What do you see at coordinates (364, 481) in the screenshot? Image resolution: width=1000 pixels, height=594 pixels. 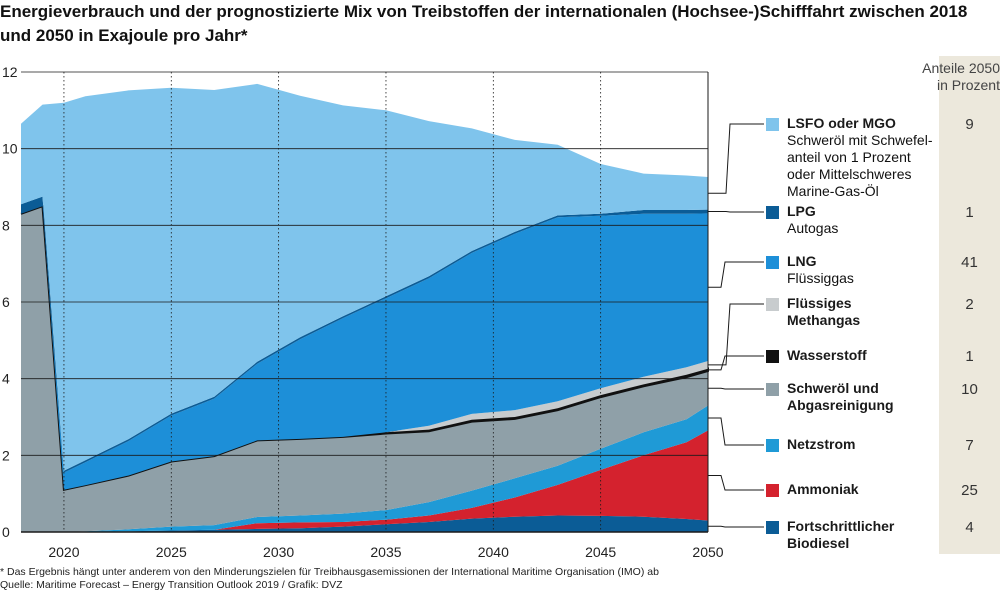 I see `area-ammoniak` at bounding box center [364, 481].